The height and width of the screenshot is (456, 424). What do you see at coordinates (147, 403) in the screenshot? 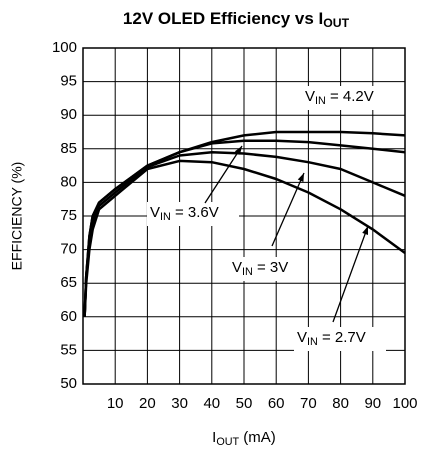
I see `x-tick-label: 20` at bounding box center [147, 403].